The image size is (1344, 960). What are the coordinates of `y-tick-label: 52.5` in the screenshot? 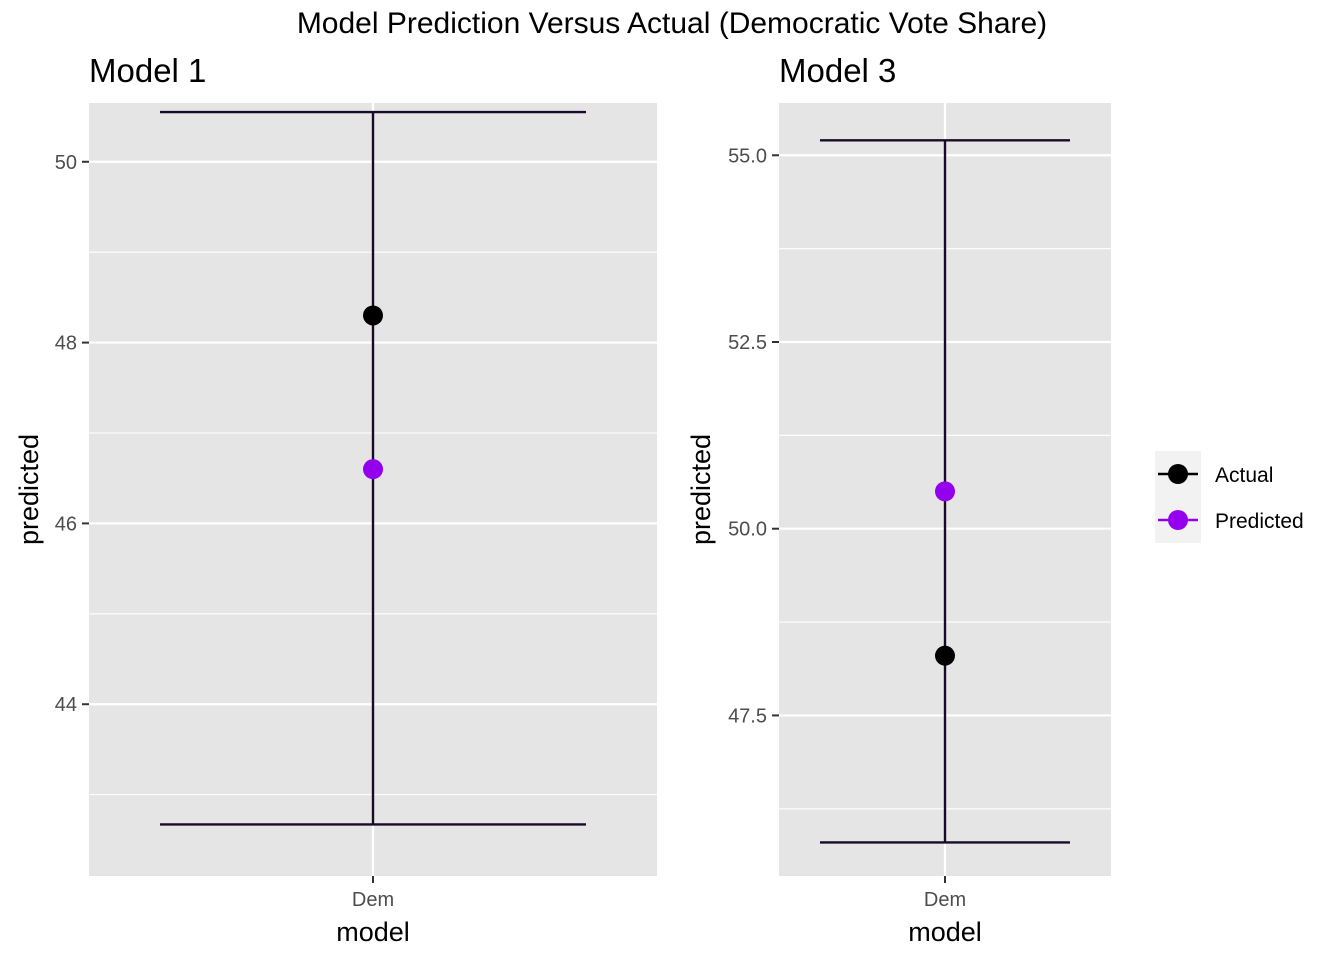 It's located at (747, 343).